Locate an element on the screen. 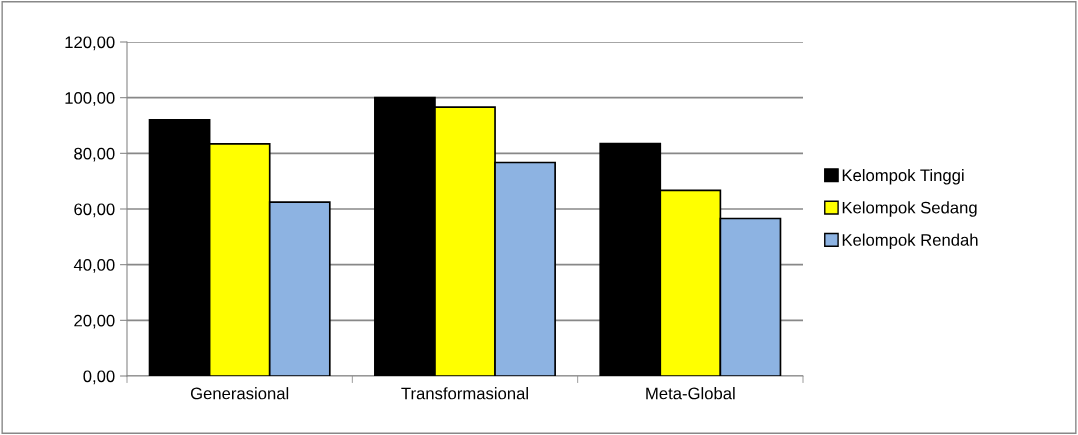  x-tick-label: Generasional is located at coordinates (239, 393).